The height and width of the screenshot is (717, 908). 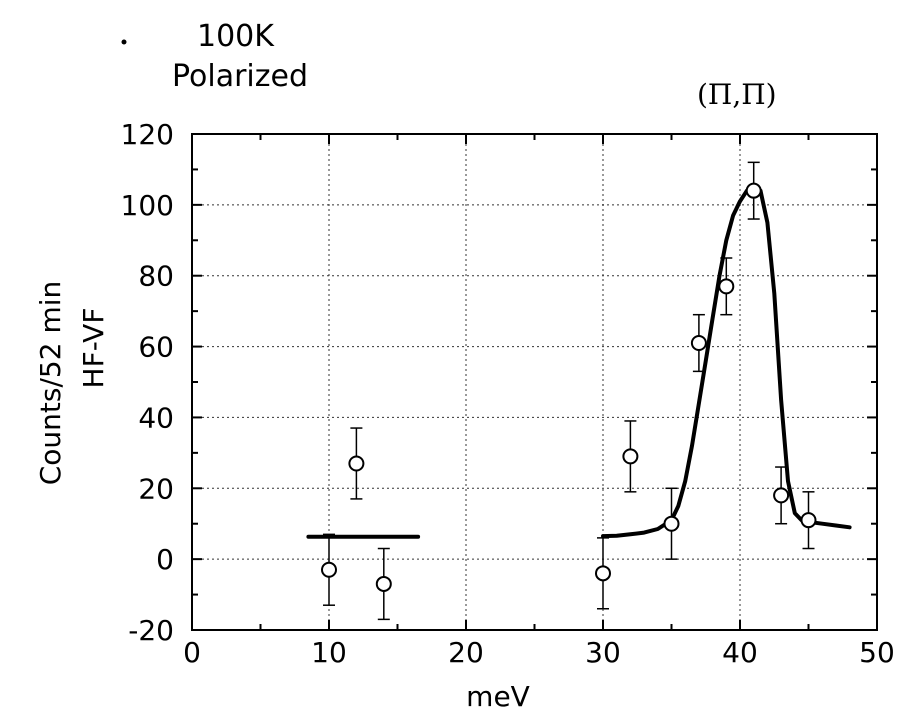 What do you see at coordinates (165, 559) in the screenshot?
I see `y-tick-label: 0` at bounding box center [165, 559].